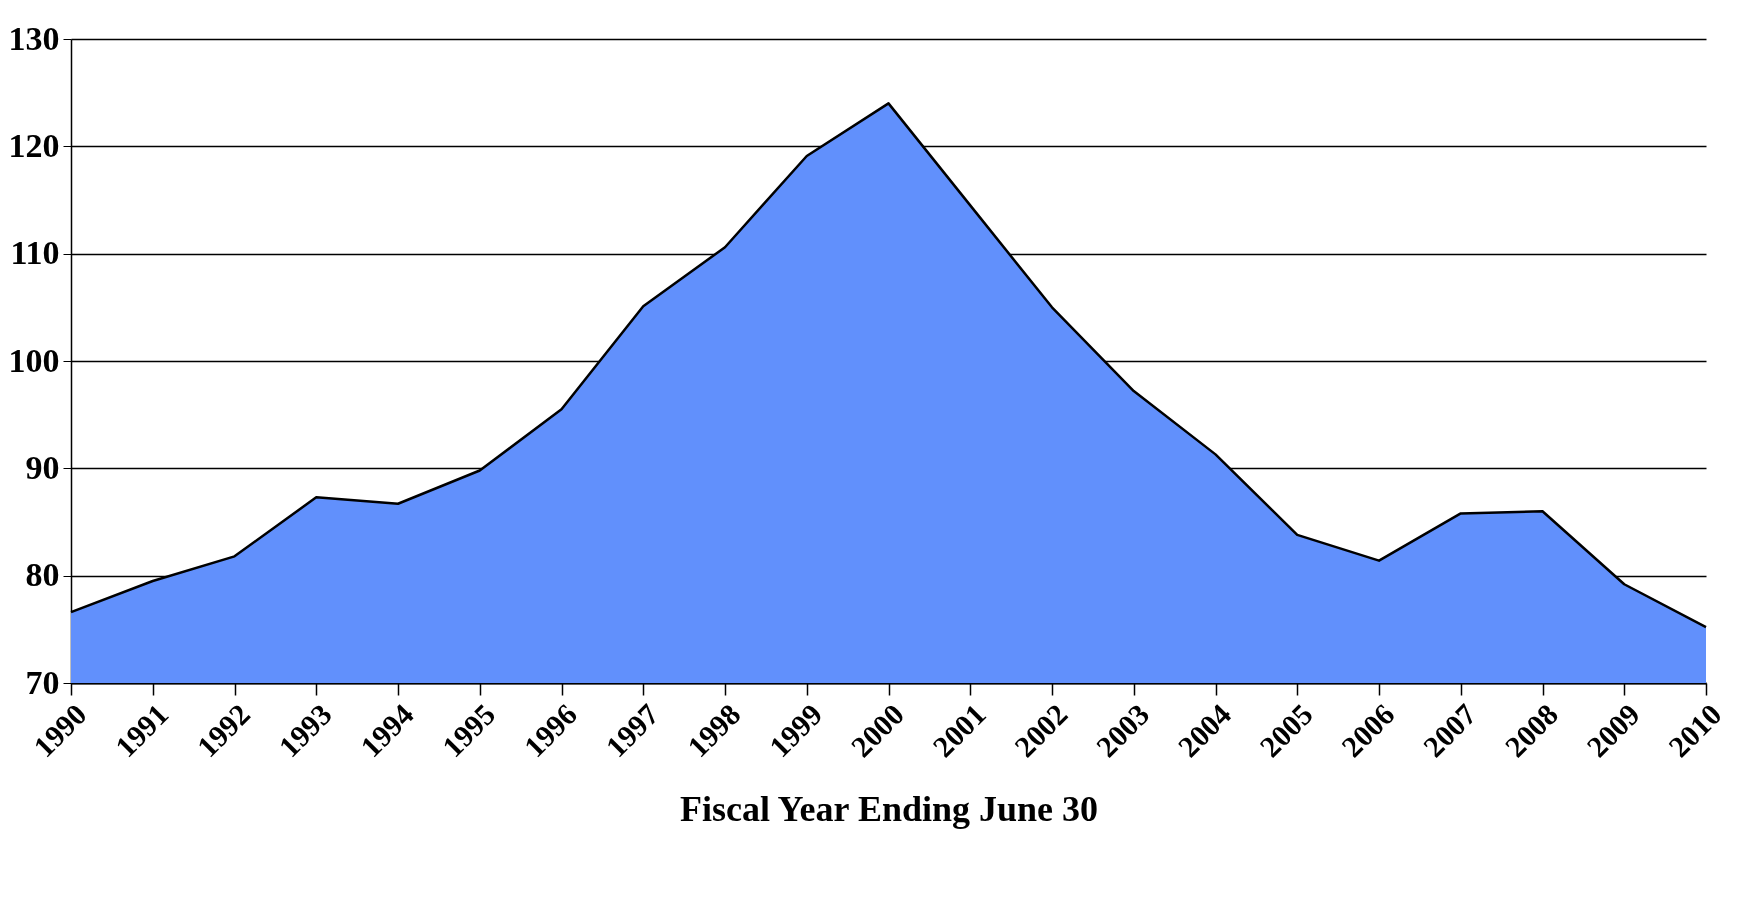 Image resolution: width=1753 pixels, height=919 pixels. Describe the element at coordinates (42, 467) in the screenshot. I see `y-tick-label: 90` at that location.